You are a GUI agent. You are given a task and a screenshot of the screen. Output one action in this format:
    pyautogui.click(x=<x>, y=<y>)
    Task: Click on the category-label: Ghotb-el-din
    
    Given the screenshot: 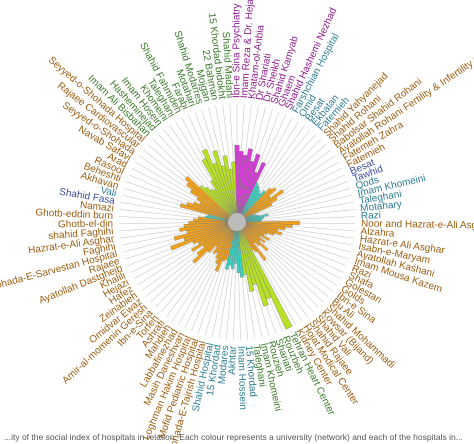 What is the action you would take?
    pyautogui.click(x=85, y=225)
    